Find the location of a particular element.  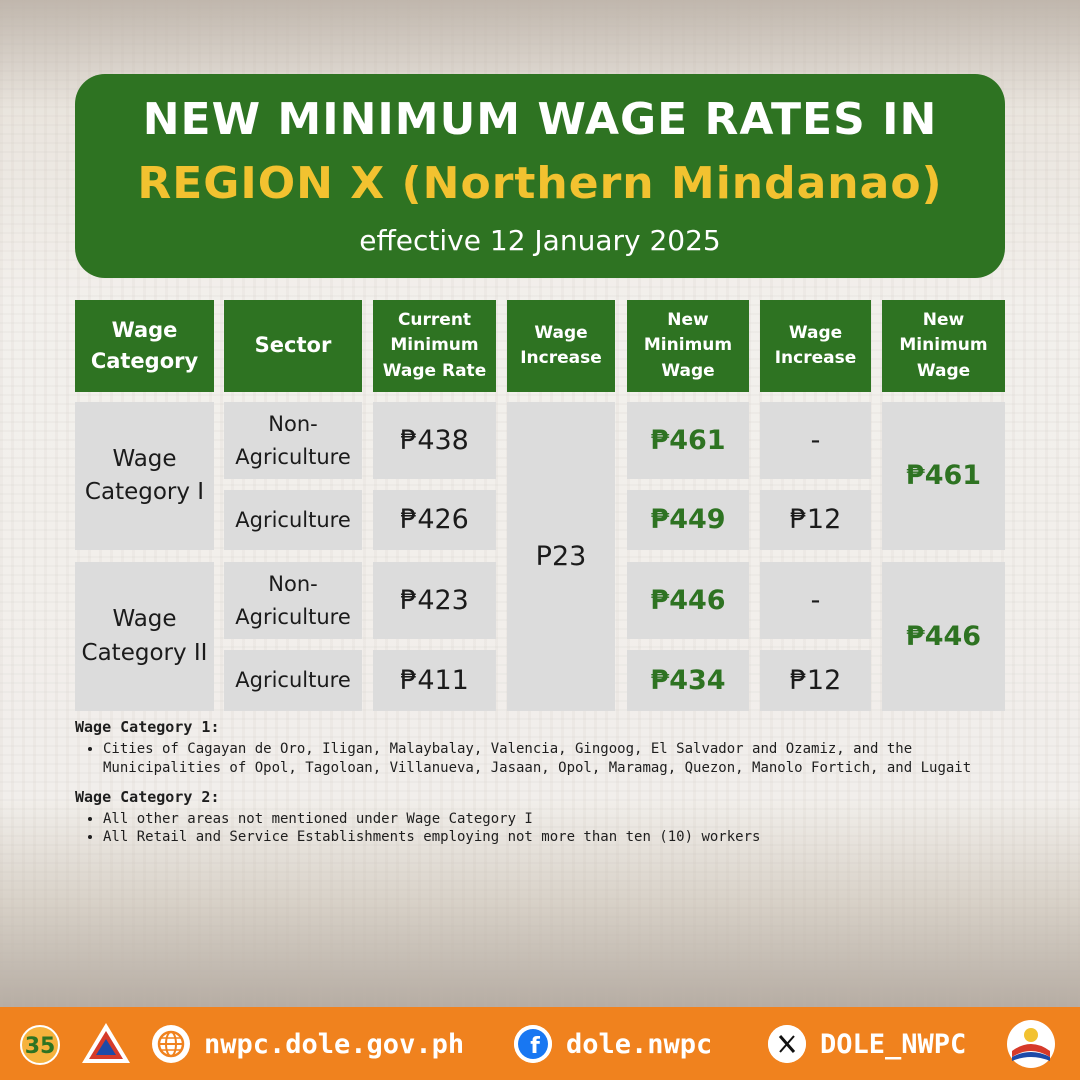

increase2-cat1-nonagri: - is located at coordinates (815, 440).